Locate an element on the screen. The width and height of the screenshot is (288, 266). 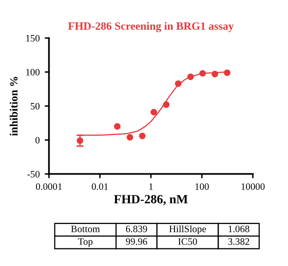
y-axis-title: inhibition % is located at coordinates (14, 106).